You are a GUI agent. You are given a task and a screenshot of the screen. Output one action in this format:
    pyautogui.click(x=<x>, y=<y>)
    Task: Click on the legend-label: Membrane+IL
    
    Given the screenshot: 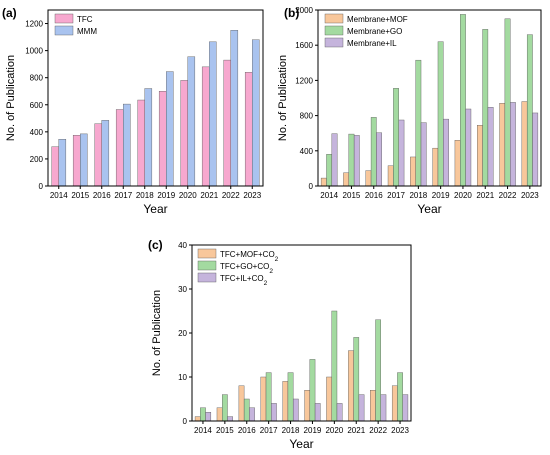 What is the action you would take?
    pyautogui.click(x=372, y=43)
    